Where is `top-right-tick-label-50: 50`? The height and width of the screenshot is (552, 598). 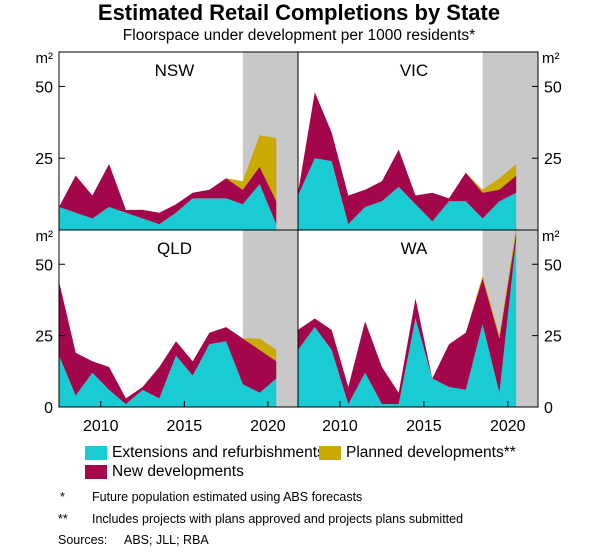
top-right-tick-label-50: 50 is located at coordinates (553, 87).